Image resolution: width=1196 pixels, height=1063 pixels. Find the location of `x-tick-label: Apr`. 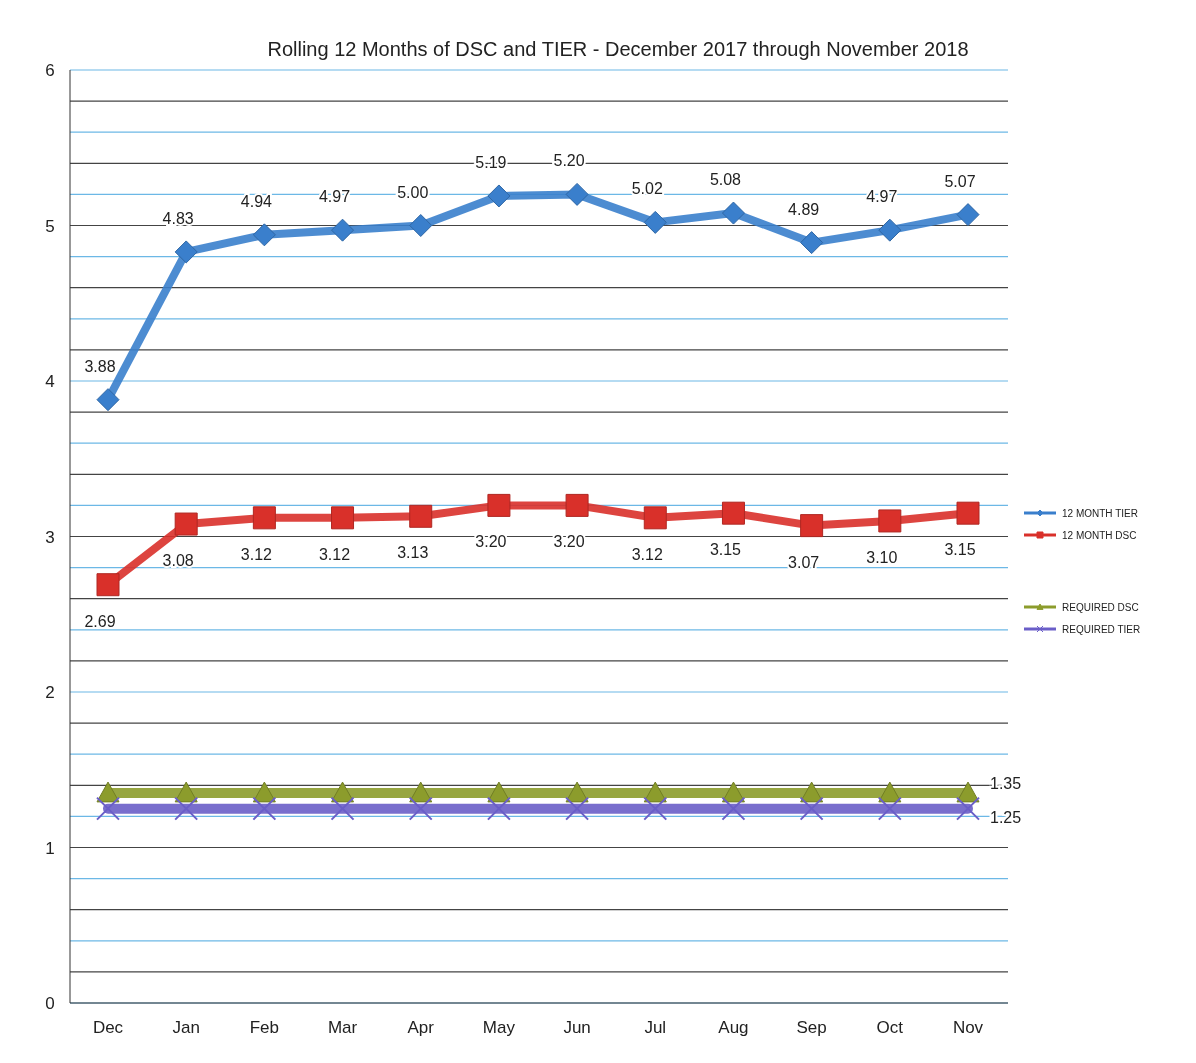

x-tick-label: Apr is located at coordinates (421, 1027).